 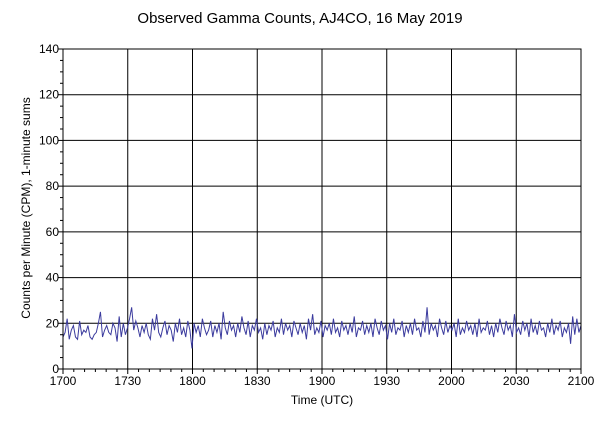 I want to click on x-tick-label: 1900, so click(x=322, y=381).